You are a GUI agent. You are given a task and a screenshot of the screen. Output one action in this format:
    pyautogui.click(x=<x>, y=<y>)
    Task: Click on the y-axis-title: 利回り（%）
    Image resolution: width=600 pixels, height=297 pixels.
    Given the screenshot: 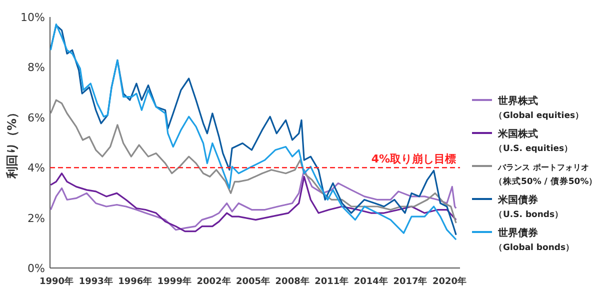 What is the action you would take?
    pyautogui.click(x=12, y=143)
    